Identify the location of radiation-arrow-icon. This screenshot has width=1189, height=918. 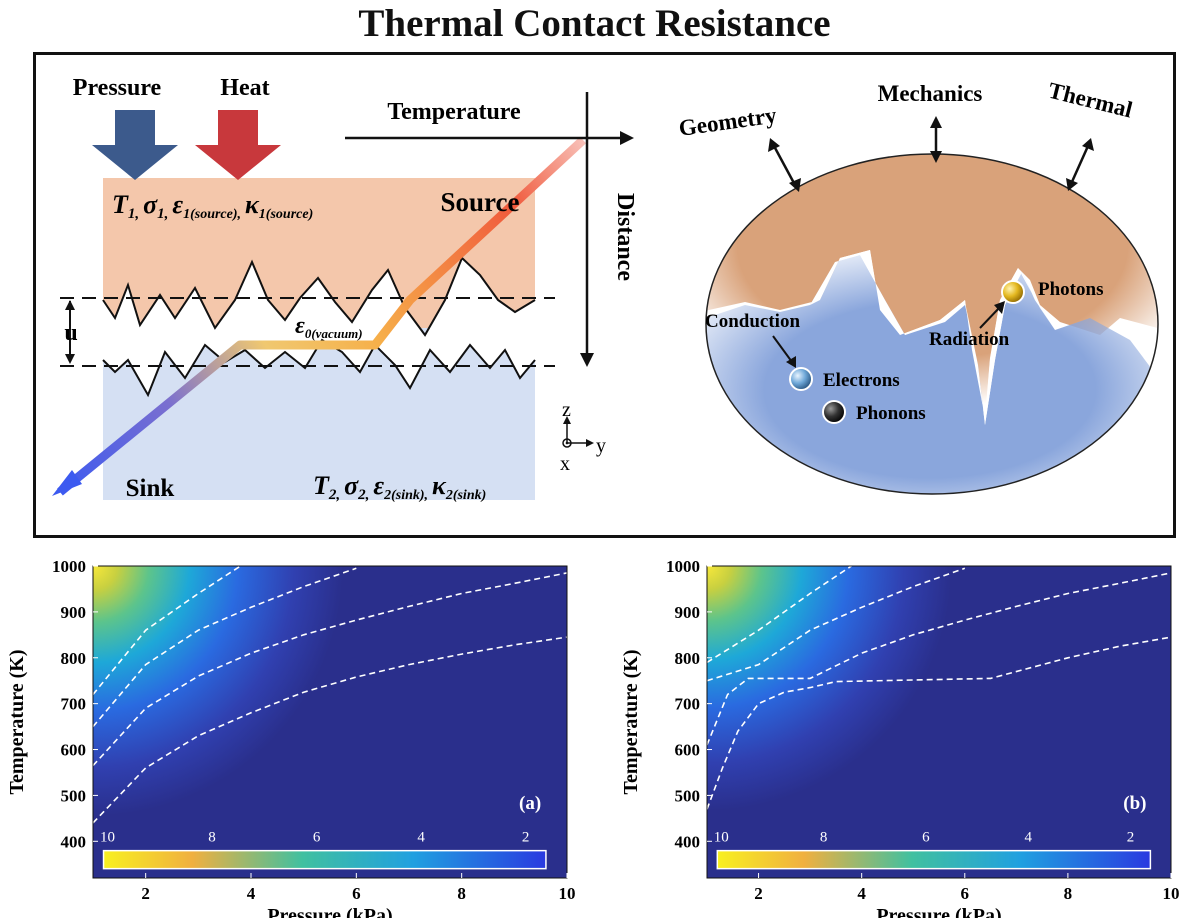
(999, 307).